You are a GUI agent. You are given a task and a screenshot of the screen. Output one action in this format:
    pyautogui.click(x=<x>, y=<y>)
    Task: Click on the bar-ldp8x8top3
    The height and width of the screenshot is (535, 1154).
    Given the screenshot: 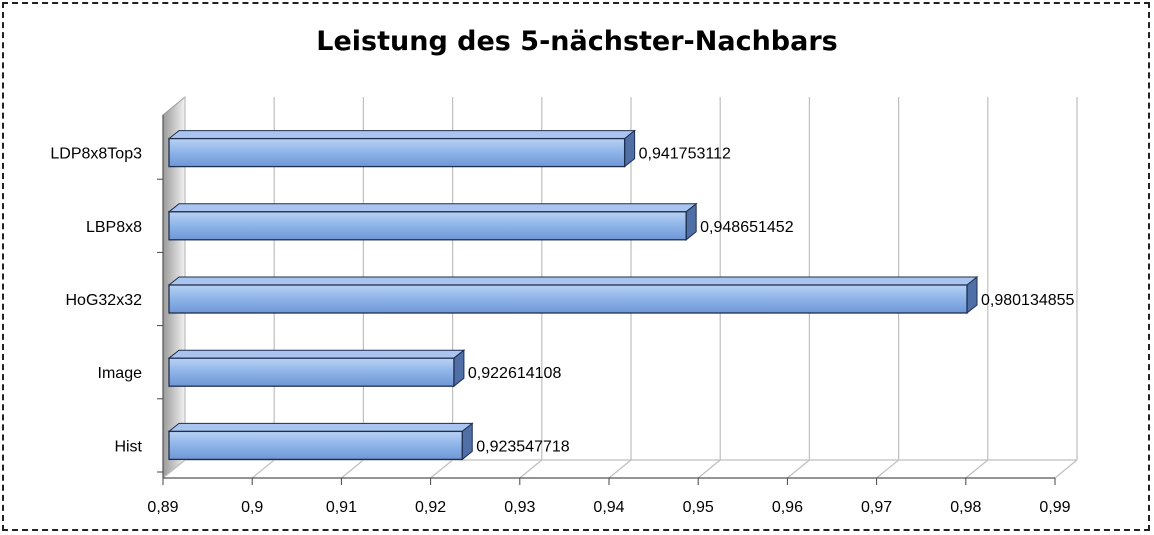 What is the action you would take?
    pyautogui.click(x=402, y=148)
    